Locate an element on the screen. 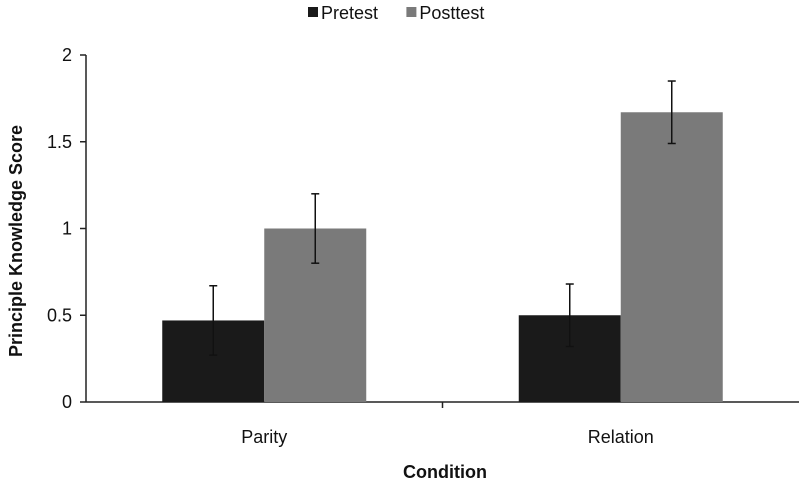 Image resolution: width=799 pixels, height=488 pixels. y-tick-label: 0.5 is located at coordinates (59, 315).